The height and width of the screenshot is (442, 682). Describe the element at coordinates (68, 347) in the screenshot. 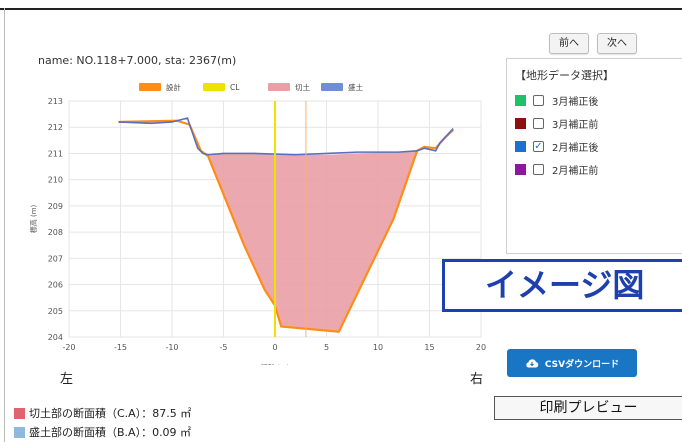

I see `x-tick-label: -20` at that location.